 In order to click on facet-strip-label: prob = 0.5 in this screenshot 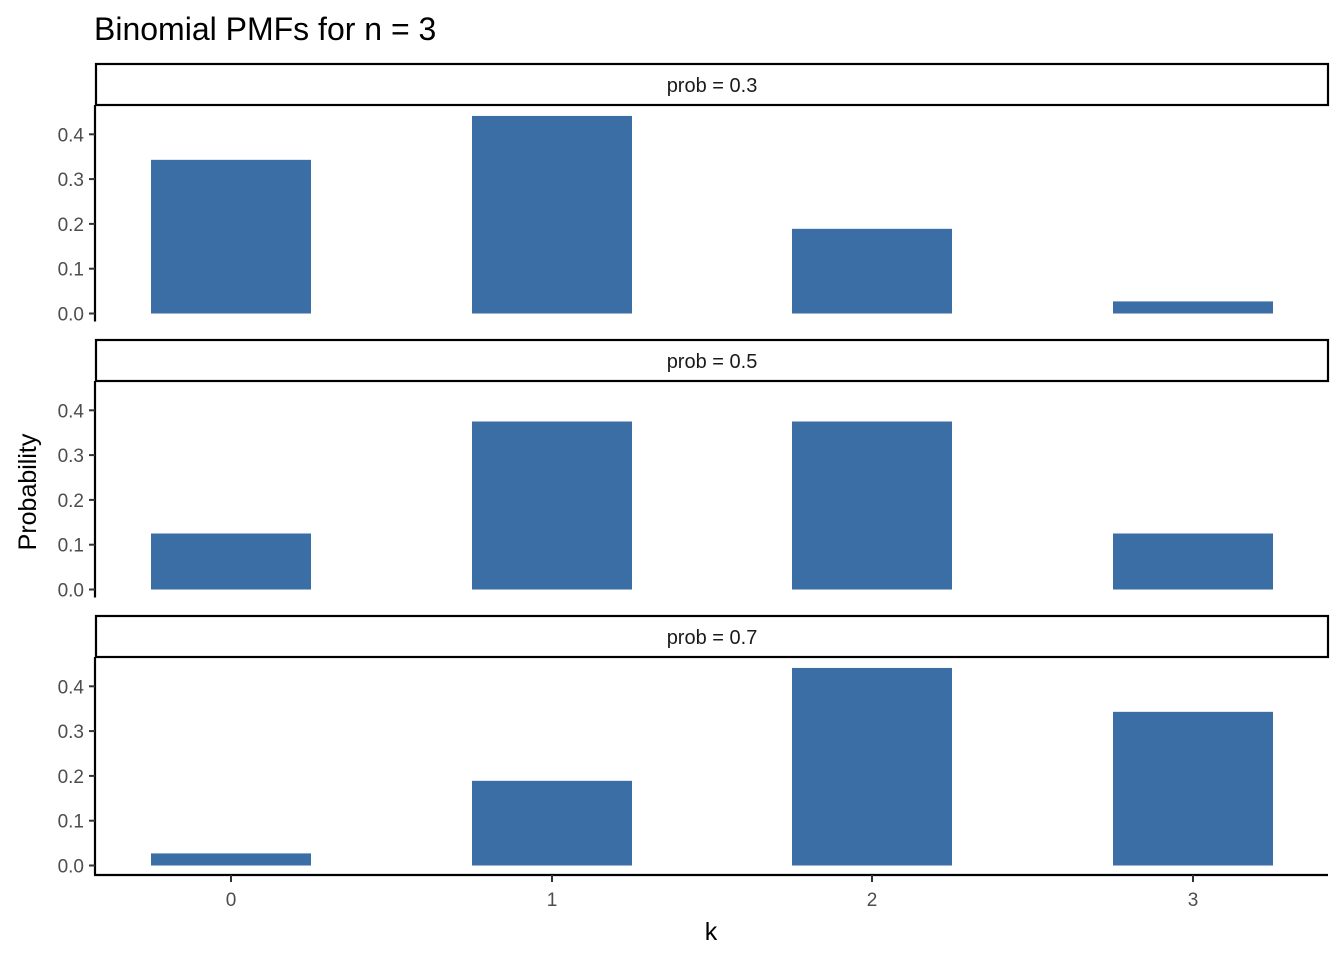, I will do `click(712, 362)`.